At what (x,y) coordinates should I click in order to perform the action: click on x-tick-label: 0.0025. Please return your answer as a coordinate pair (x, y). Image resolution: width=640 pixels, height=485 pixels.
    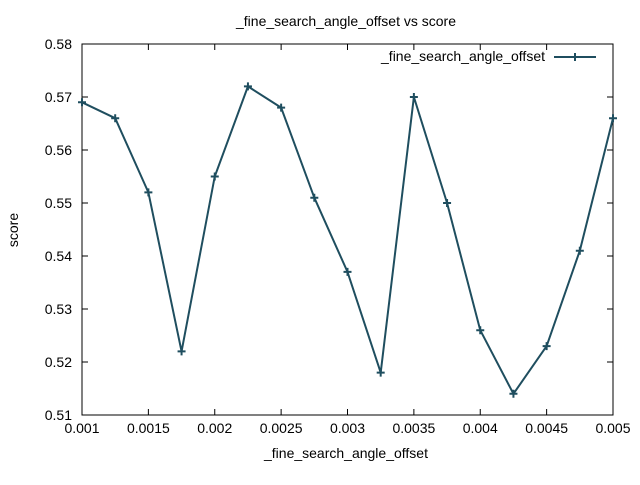
    Looking at the image, I should click on (281, 428).